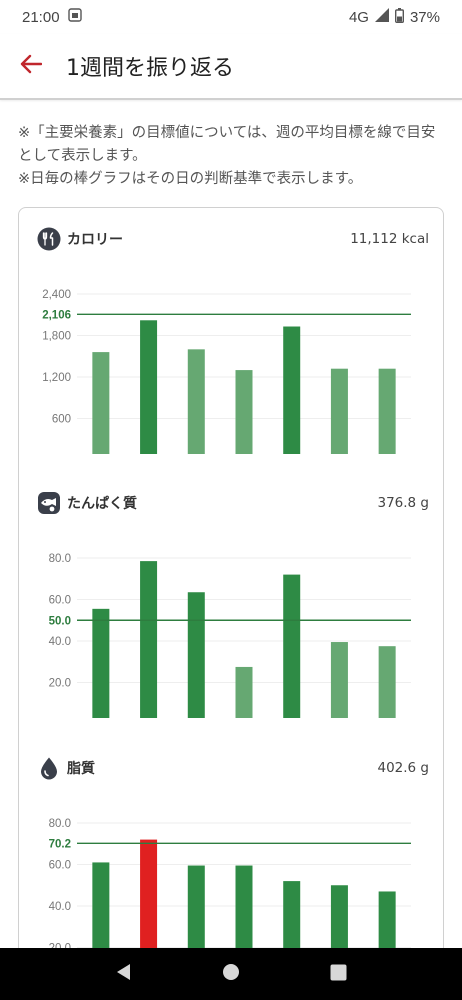 Image resolution: width=462 pixels, height=1000 pixels. I want to click on section-label: 脂質, so click(81, 769).